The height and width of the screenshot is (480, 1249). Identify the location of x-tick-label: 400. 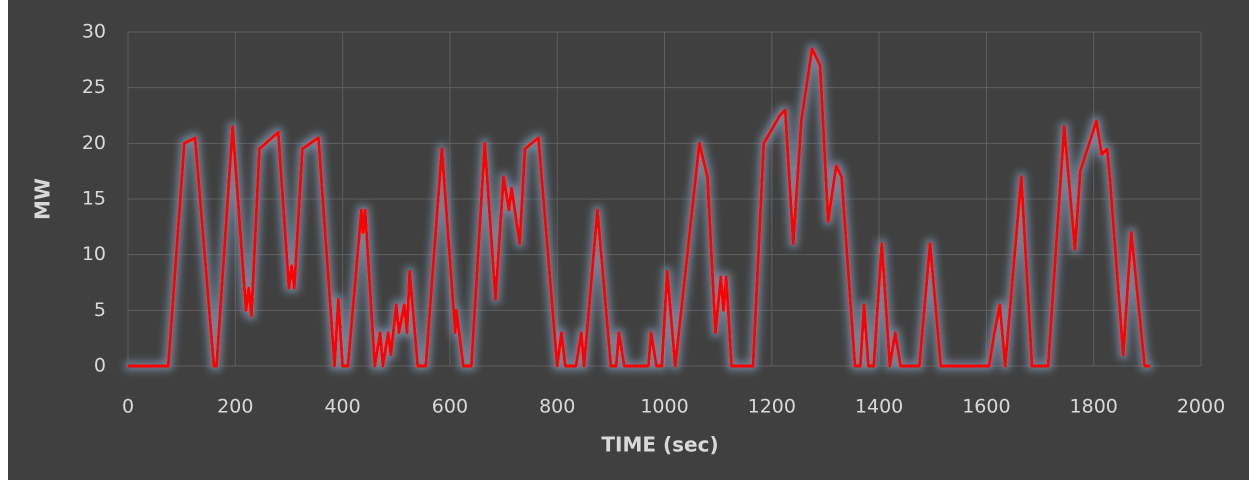
(342, 407).